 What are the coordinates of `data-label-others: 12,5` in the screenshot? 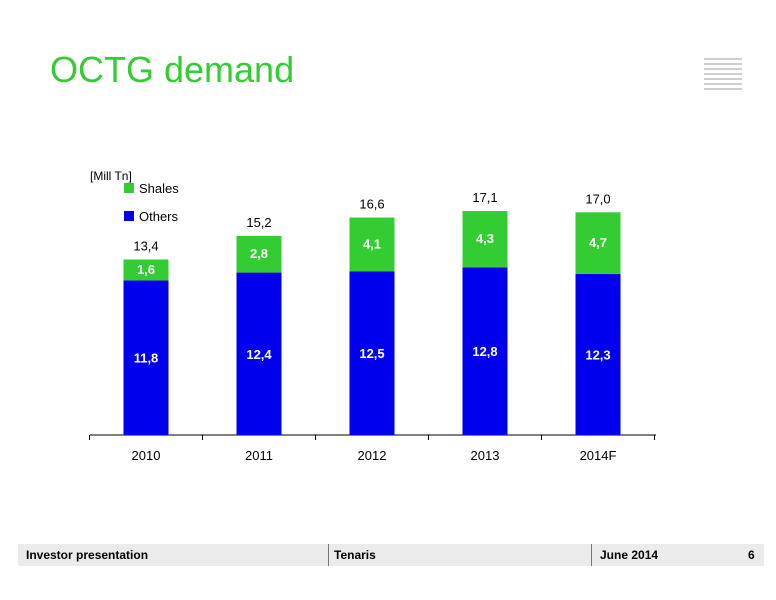 It's located at (371, 353).